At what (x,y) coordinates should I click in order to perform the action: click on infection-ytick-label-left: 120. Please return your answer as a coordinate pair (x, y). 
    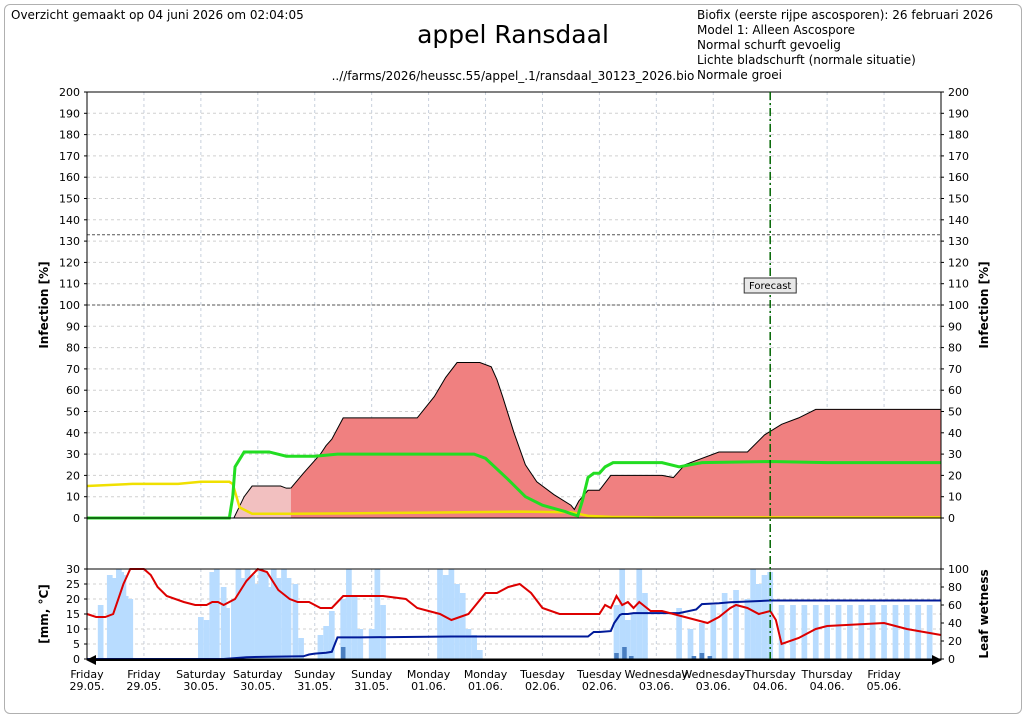
    Looking at the image, I should click on (69, 262).